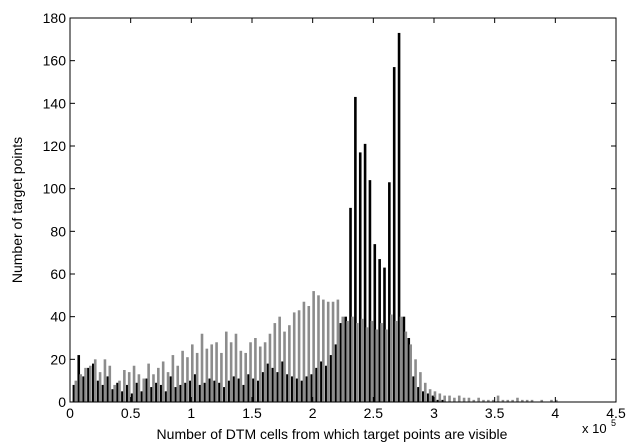 The height and width of the screenshot is (444, 641). Describe the element at coordinates (55, 61) in the screenshot. I see `y-tick-label-8: 160` at that location.